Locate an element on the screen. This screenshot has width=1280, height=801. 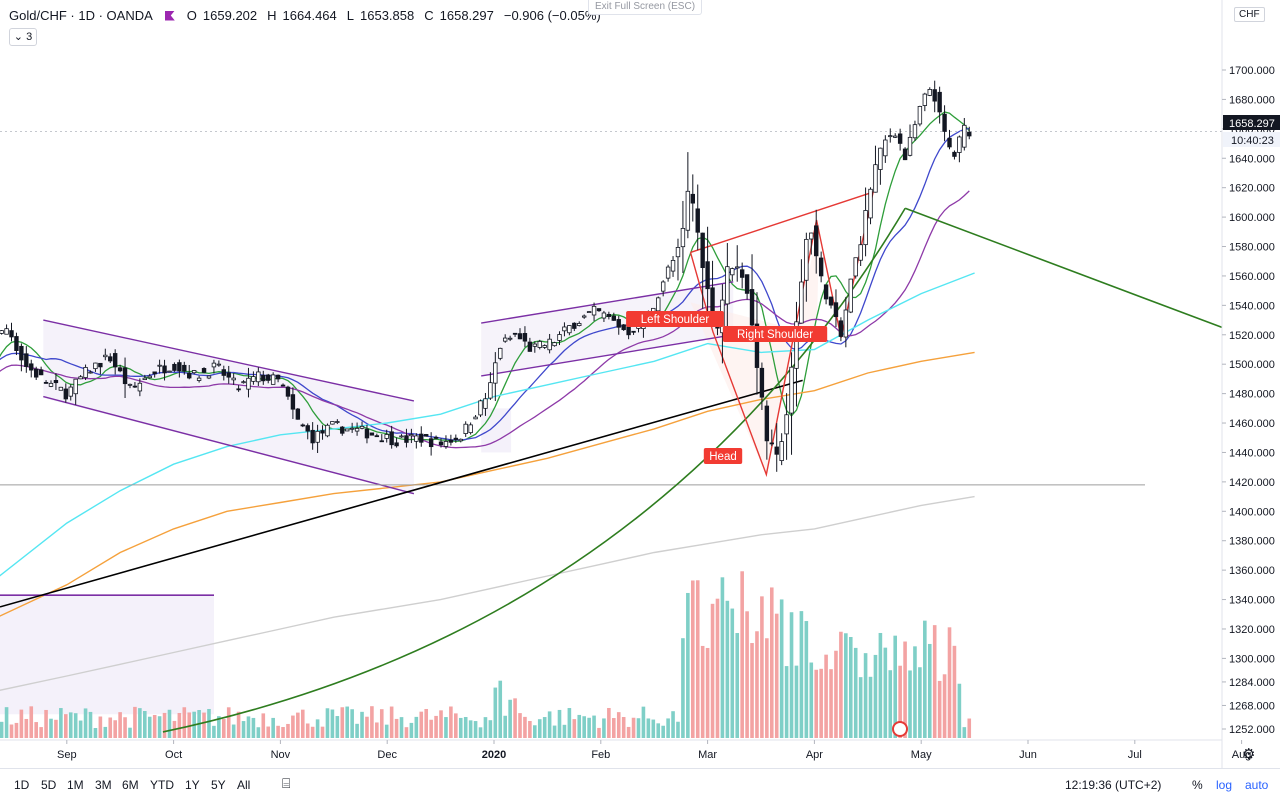
log-toggle: log is located at coordinates (1224, 785).